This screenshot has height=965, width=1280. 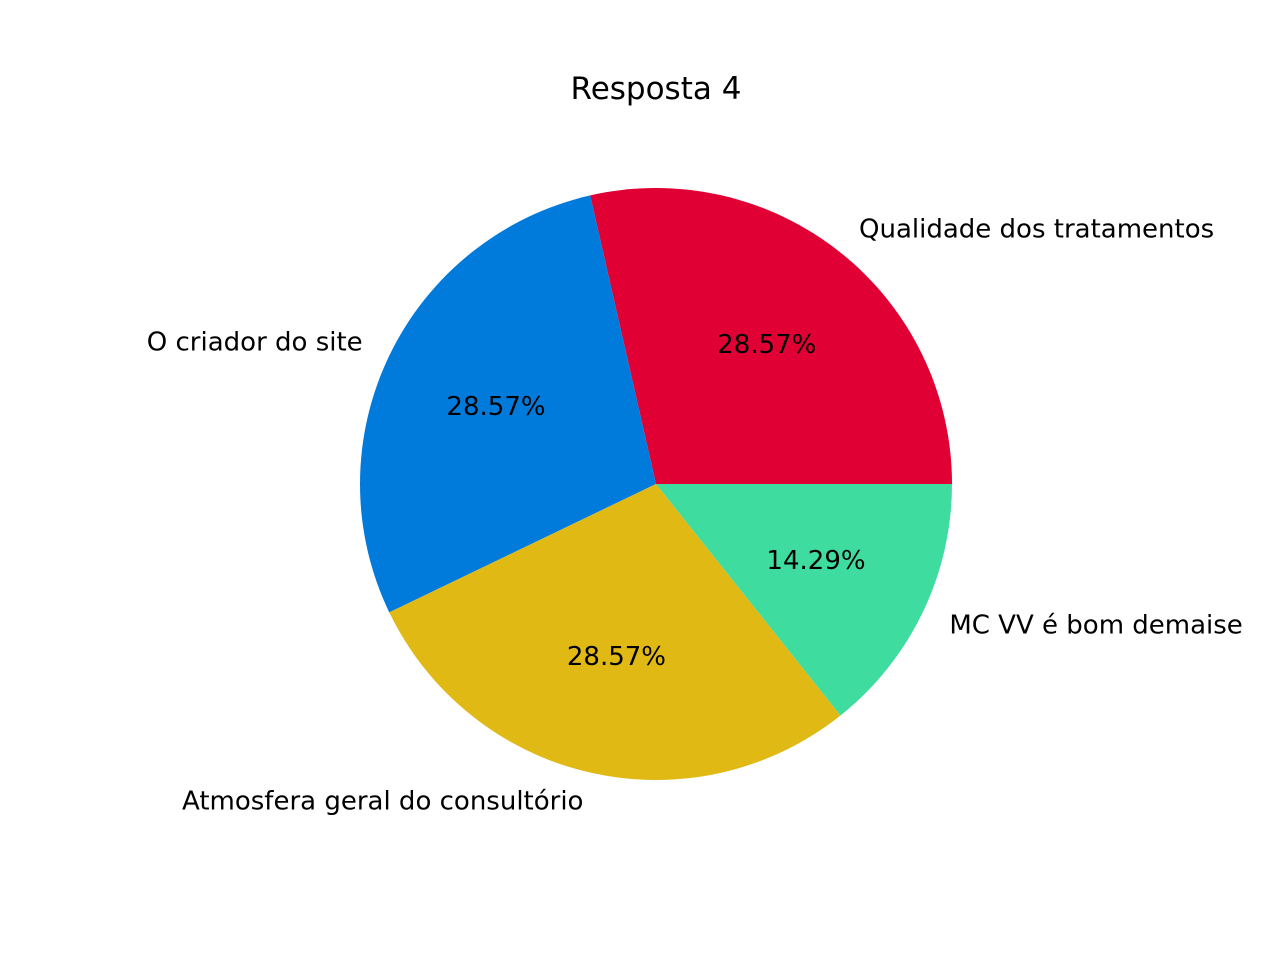 What do you see at coordinates (1036, 229) in the screenshot?
I see `pie-category-label: Qualidade dos tratamentos` at bounding box center [1036, 229].